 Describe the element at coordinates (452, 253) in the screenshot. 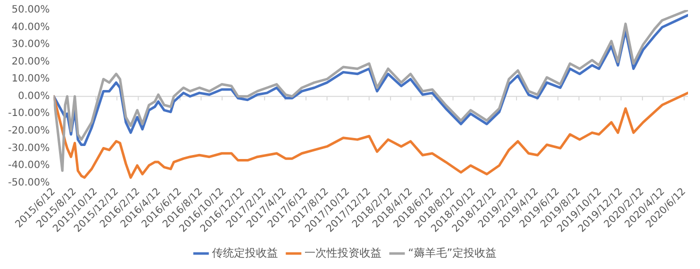

I see `legend-label: “薅羊毛”定投收益` at that location.